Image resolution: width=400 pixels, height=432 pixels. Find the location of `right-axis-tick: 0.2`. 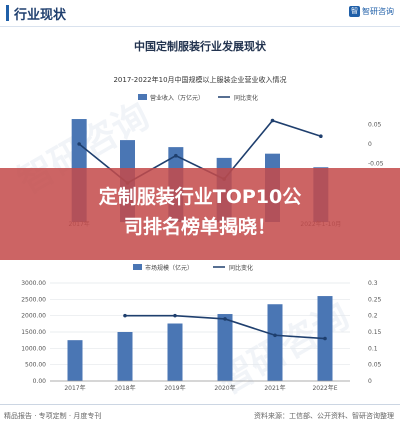

right-axis-tick: 0.2 is located at coordinates (373, 316).